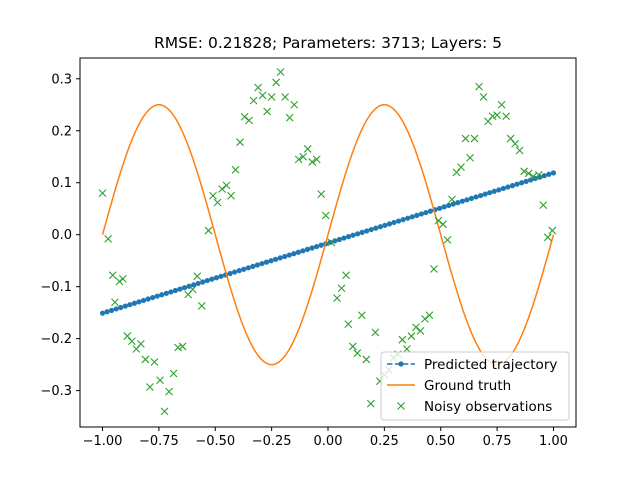 The image size is (640, 480). Describe the element at coordinates (497, 441) in the screenshot. I see `x-tick-label: 0.75` at that location.